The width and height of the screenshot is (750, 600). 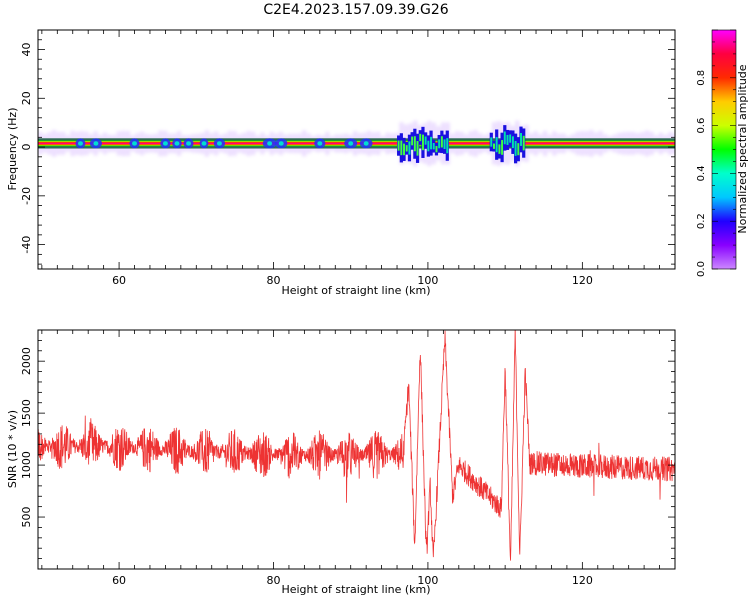 What do you see at coordinates (355, 589) in the screenshot?
I see `snr-x-label: Height of straight line (km)` at bounding box center [355, 589].